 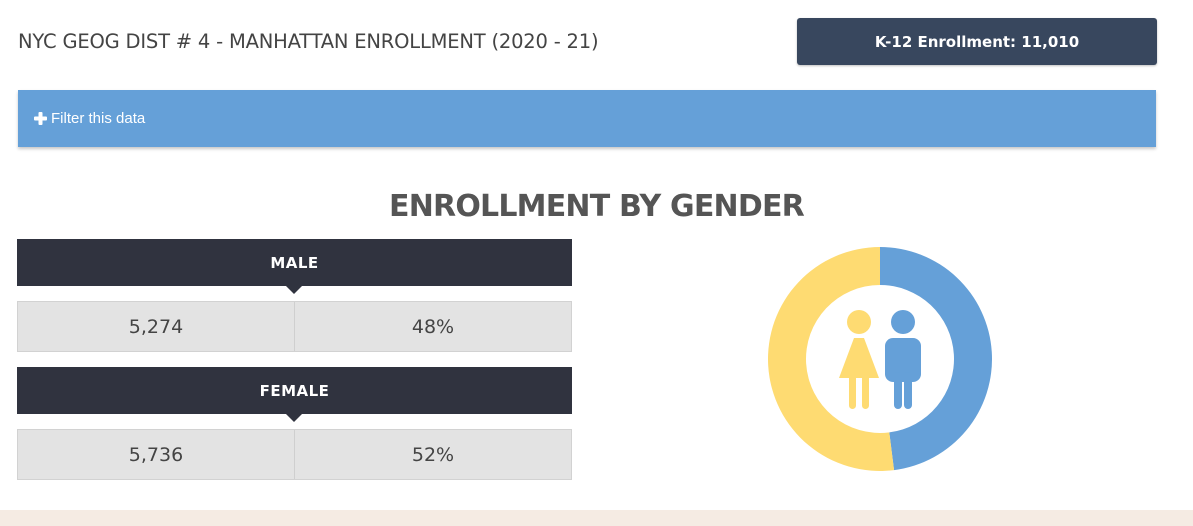 I want to click on gender-donut-chart, so click(x=880, y=359).